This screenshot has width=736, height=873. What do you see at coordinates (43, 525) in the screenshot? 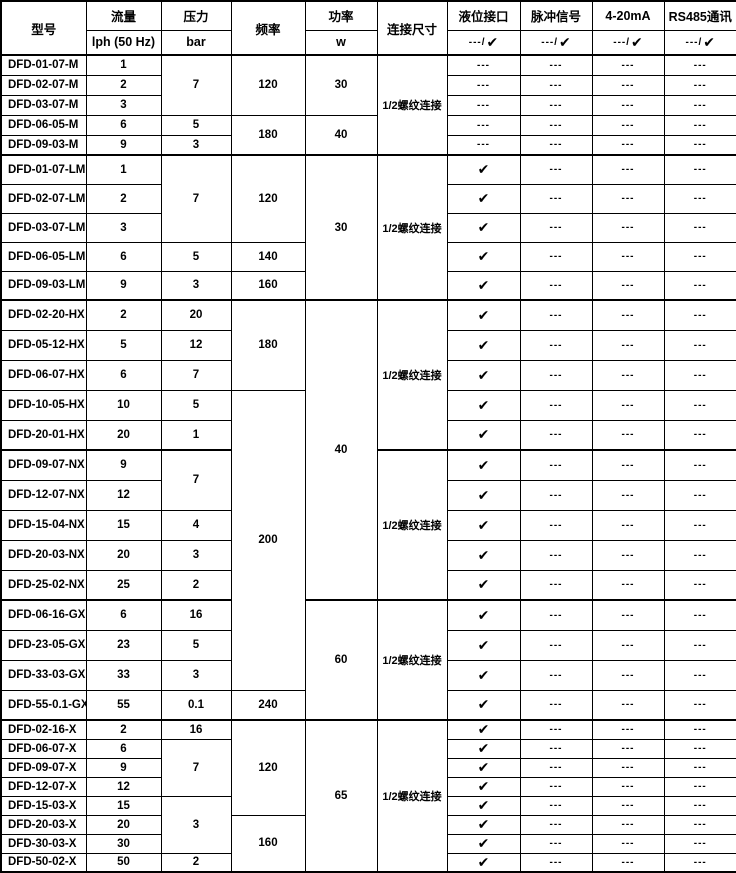
I see `model-cell: DFD-15-04-NX` at bounding box center [43, 525].